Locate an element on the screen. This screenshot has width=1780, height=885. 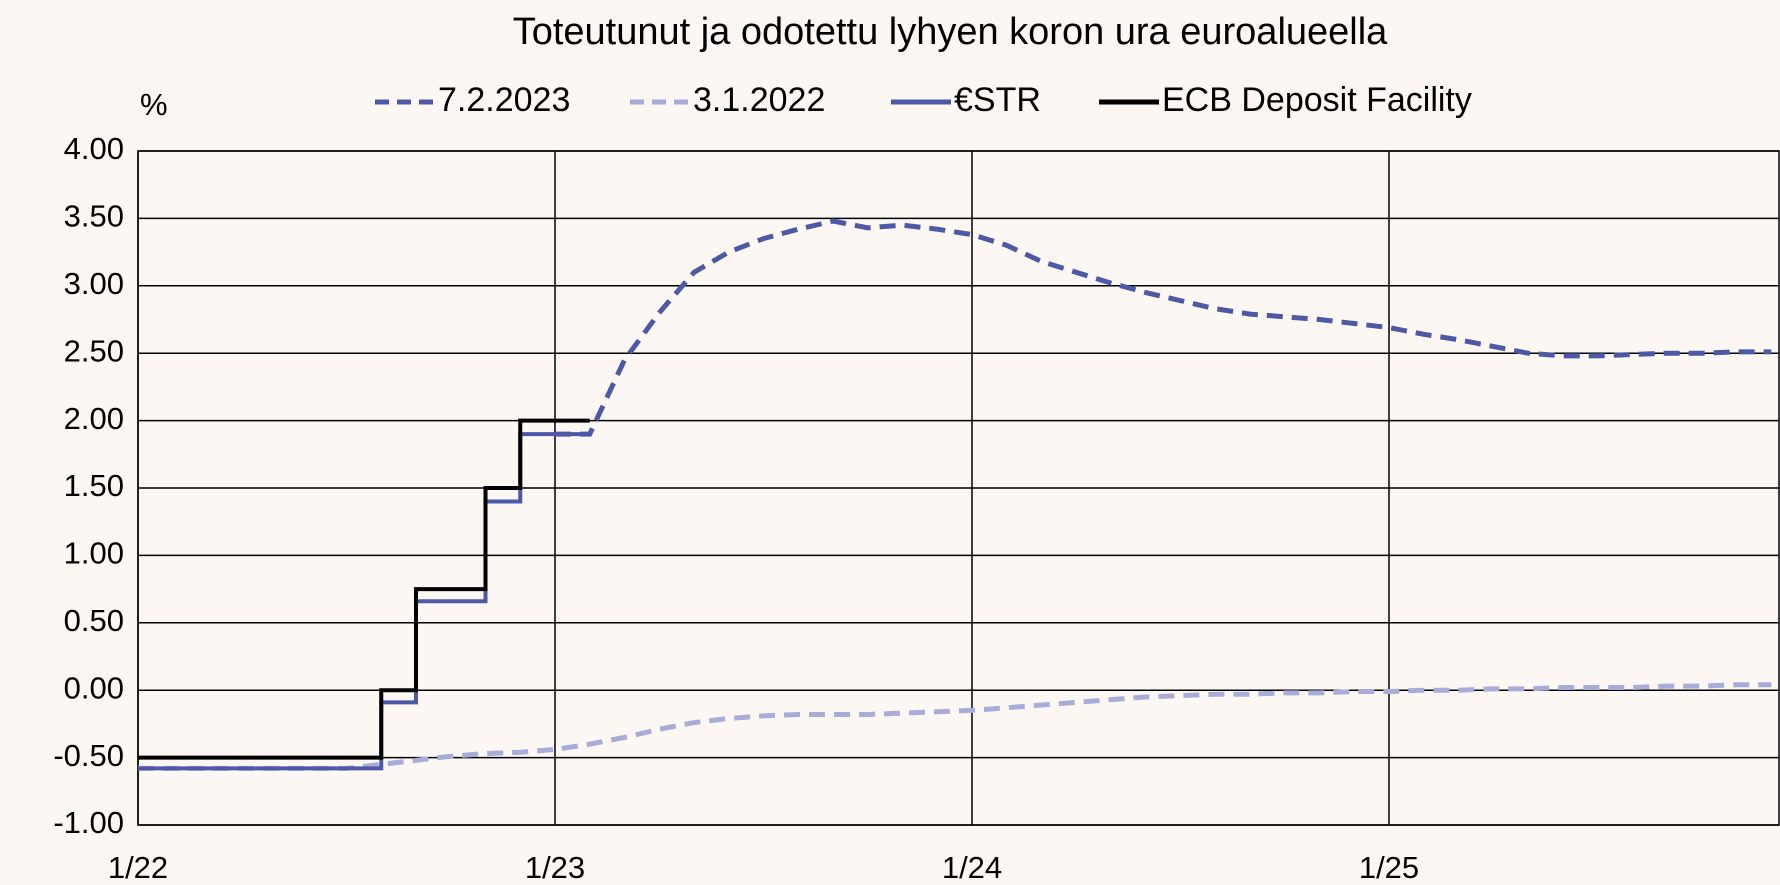
legend-label: 3.1.2022 is located at coordinates (759, 100).